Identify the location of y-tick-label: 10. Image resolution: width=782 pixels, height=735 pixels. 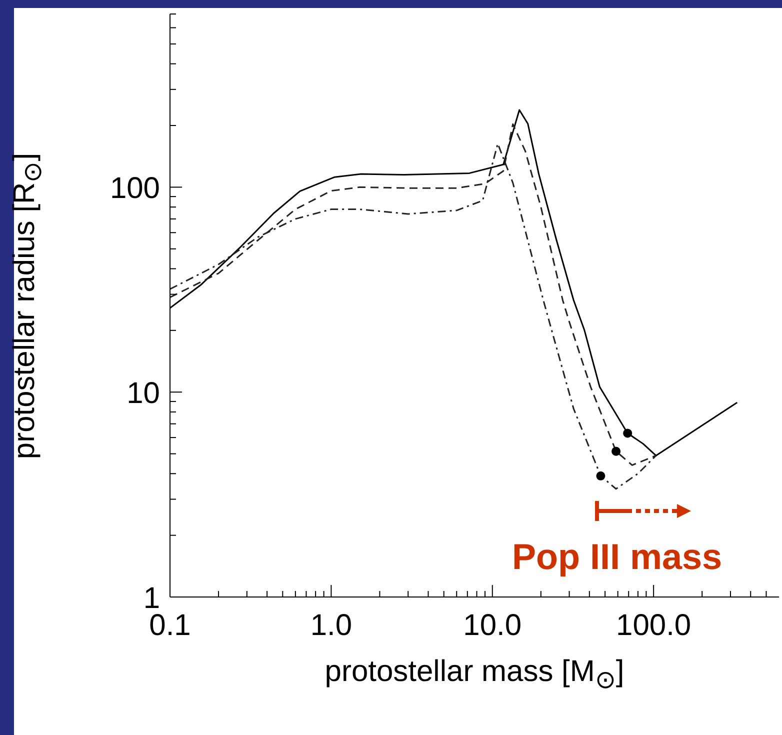
(143, 393).